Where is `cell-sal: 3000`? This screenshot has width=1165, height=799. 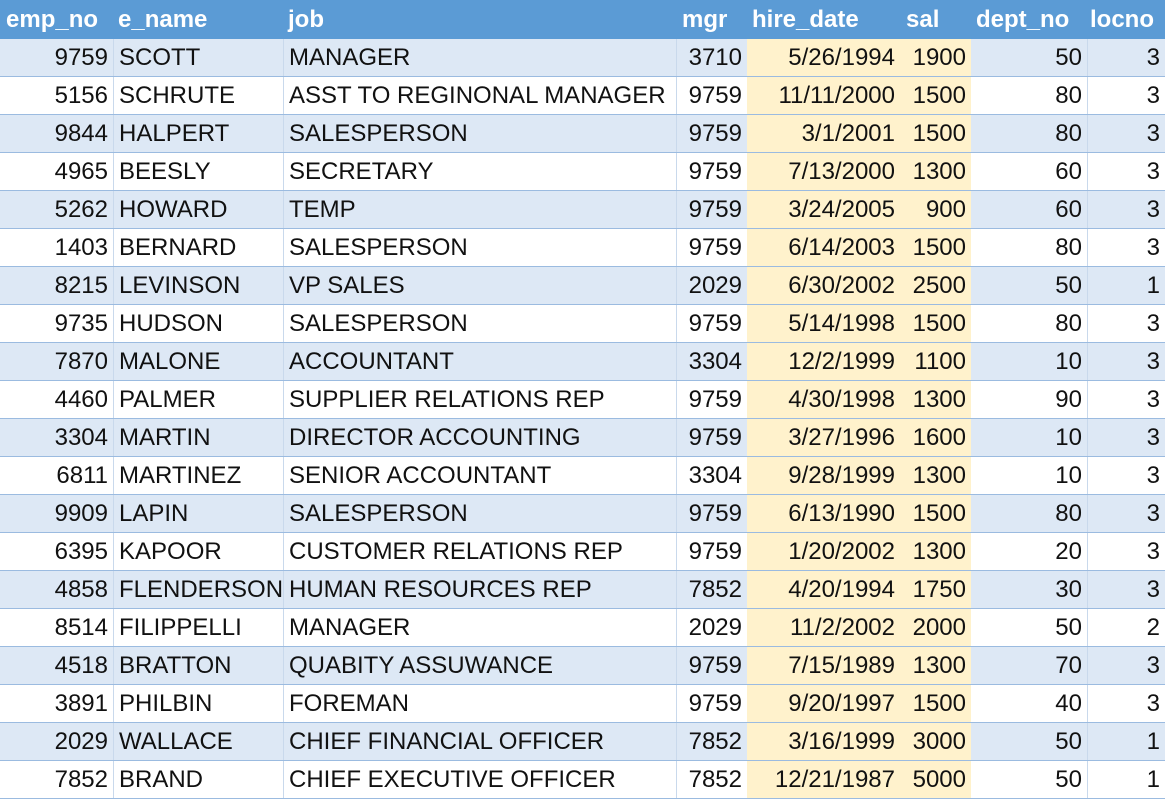
cell-sal: 3000 is located at coordinates (935, 741).